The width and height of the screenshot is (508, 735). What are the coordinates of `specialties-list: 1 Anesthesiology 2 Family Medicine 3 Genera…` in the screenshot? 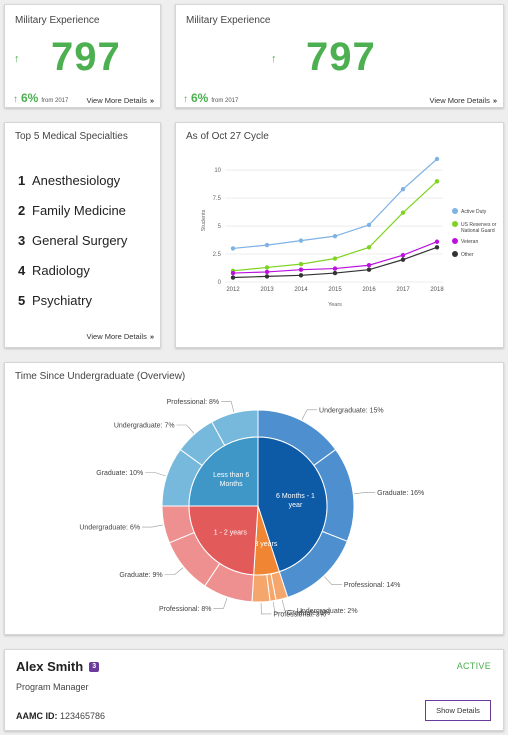 It's located at (72, 240).